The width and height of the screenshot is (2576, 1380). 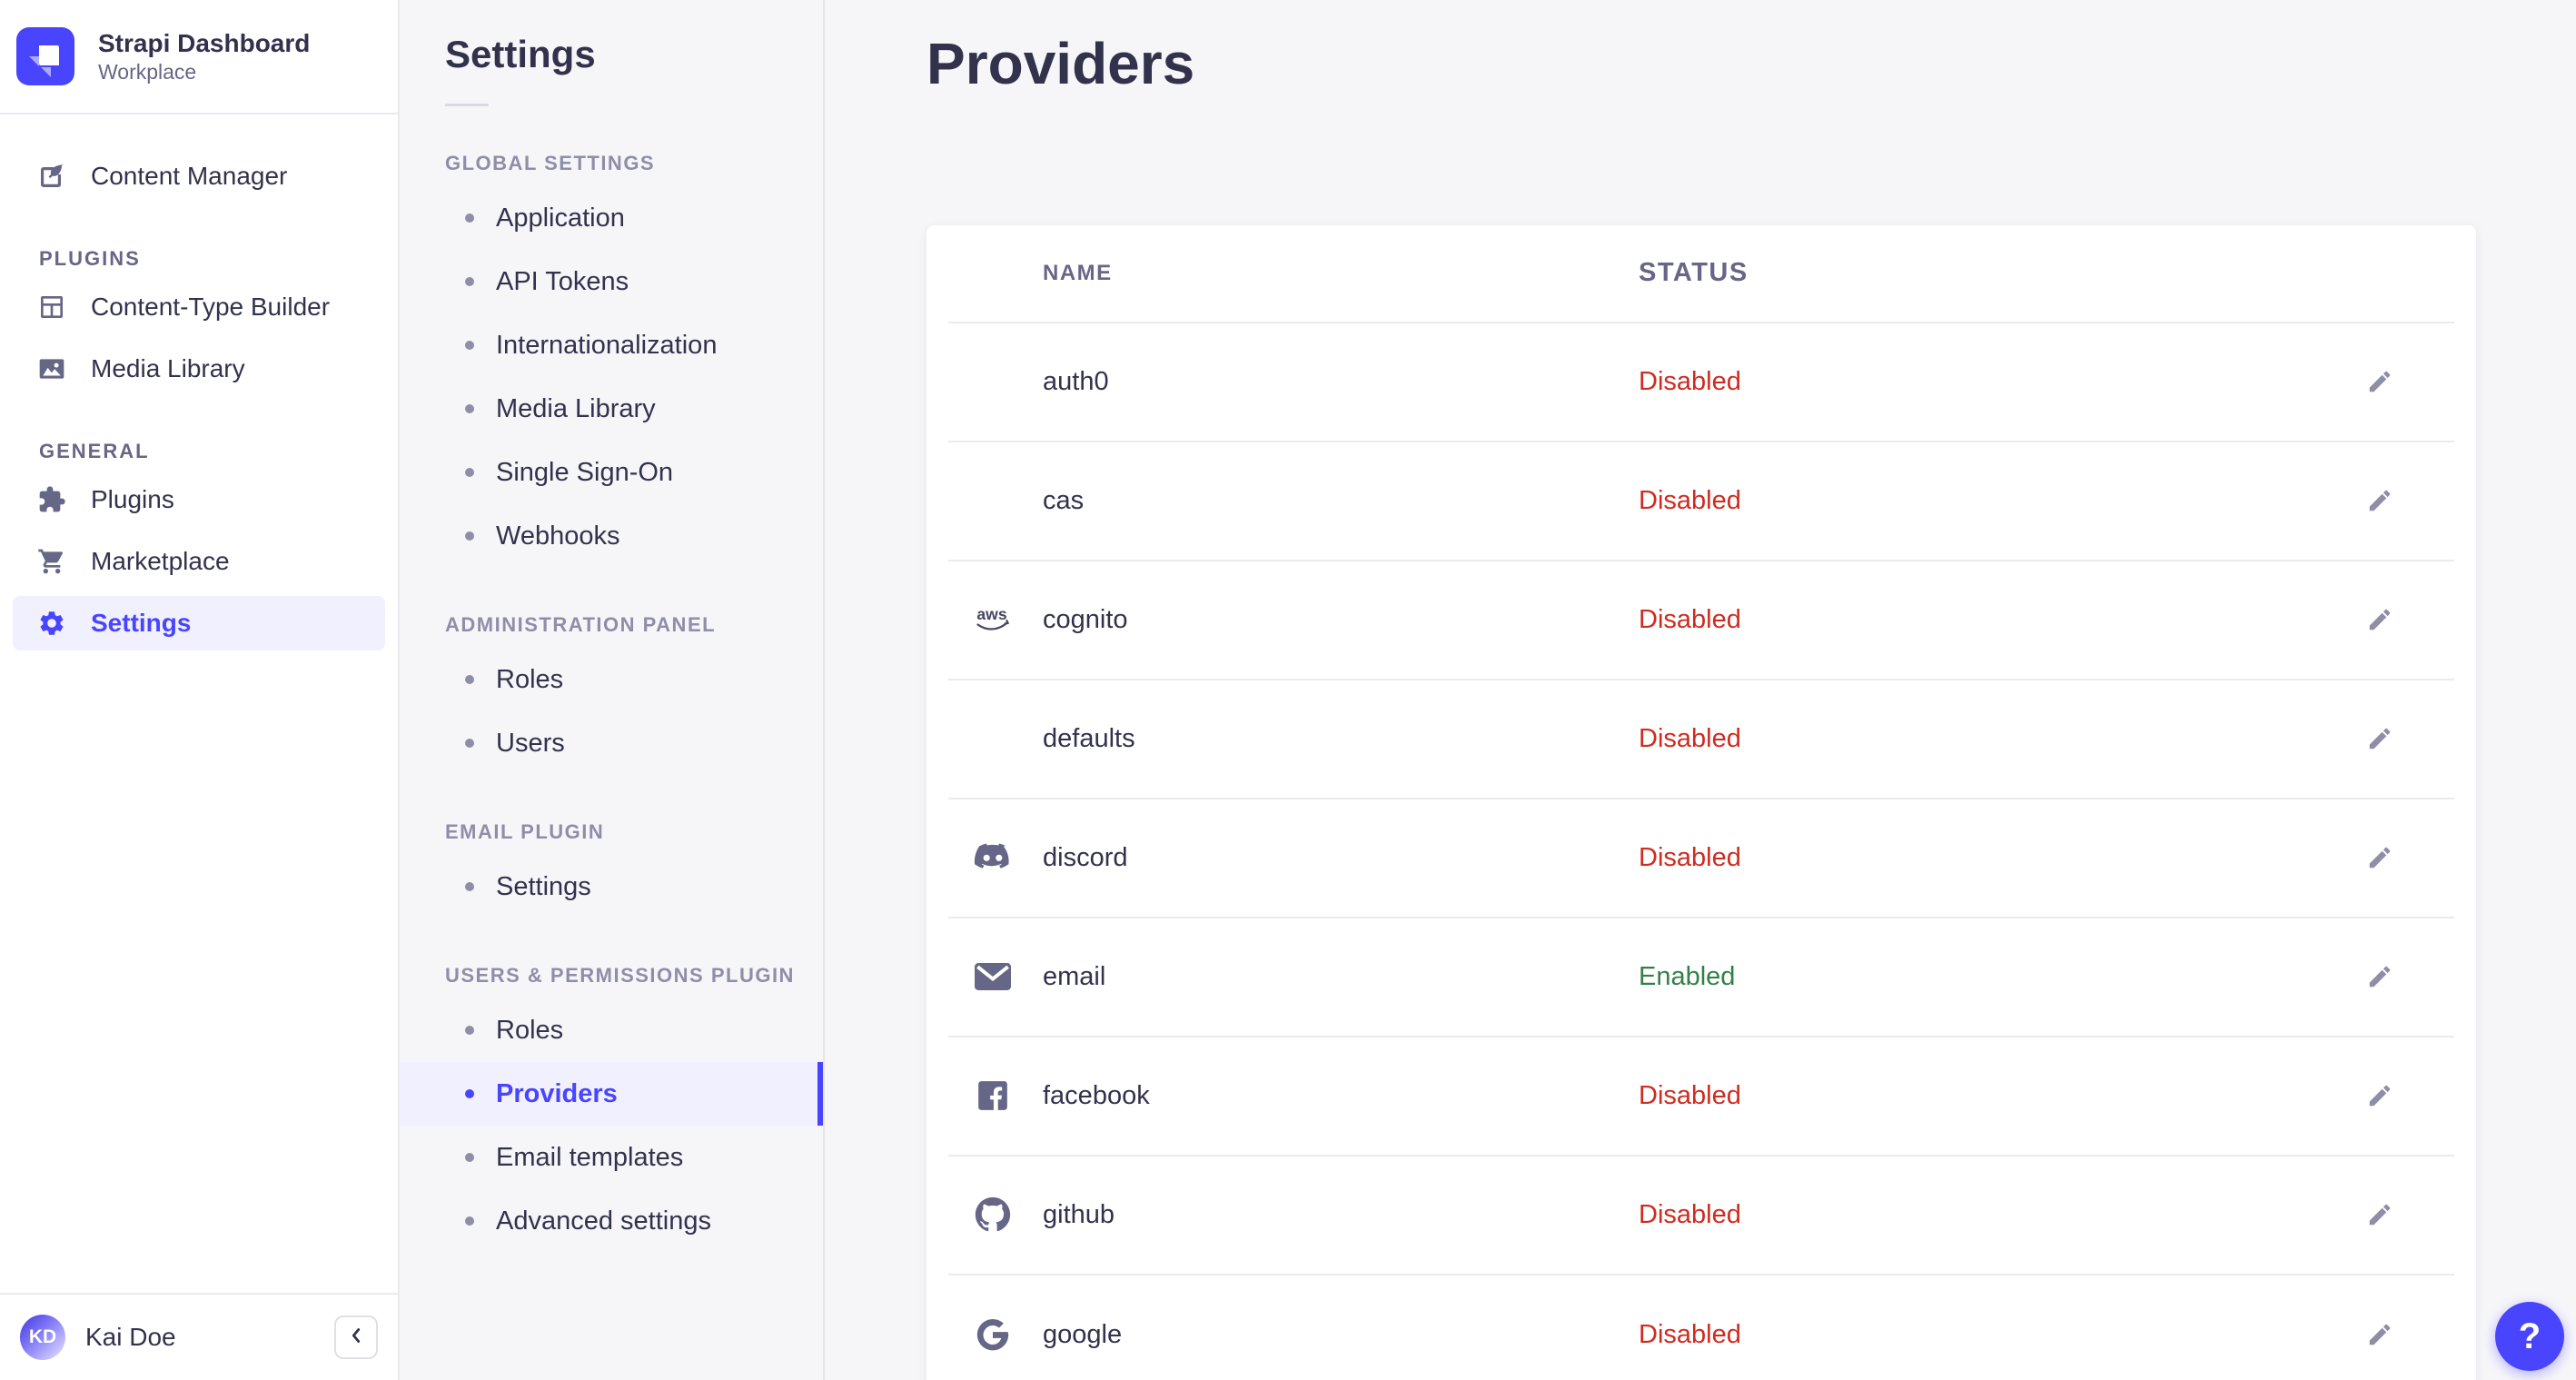 I want to click on provider-name: auth0, so click(x=1076, y=381).